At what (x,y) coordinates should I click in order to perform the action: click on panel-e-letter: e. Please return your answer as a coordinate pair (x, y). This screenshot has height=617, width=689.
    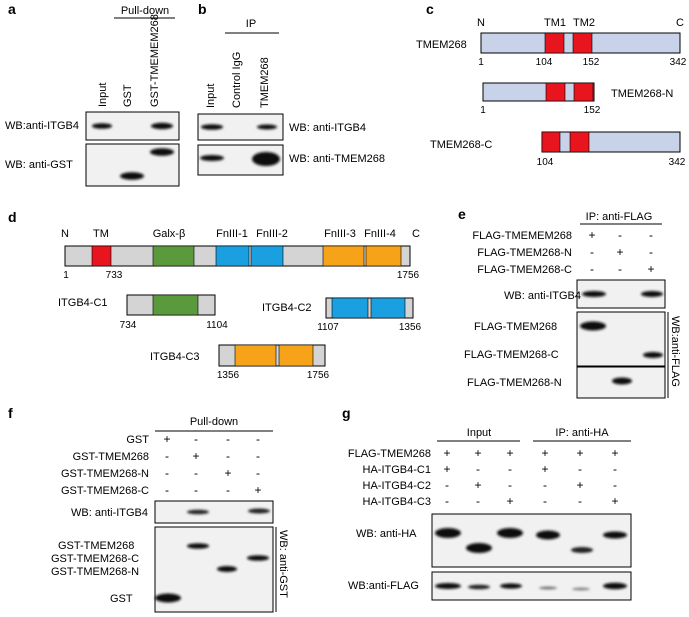
    Looking at the image, I should click on (462, 214).